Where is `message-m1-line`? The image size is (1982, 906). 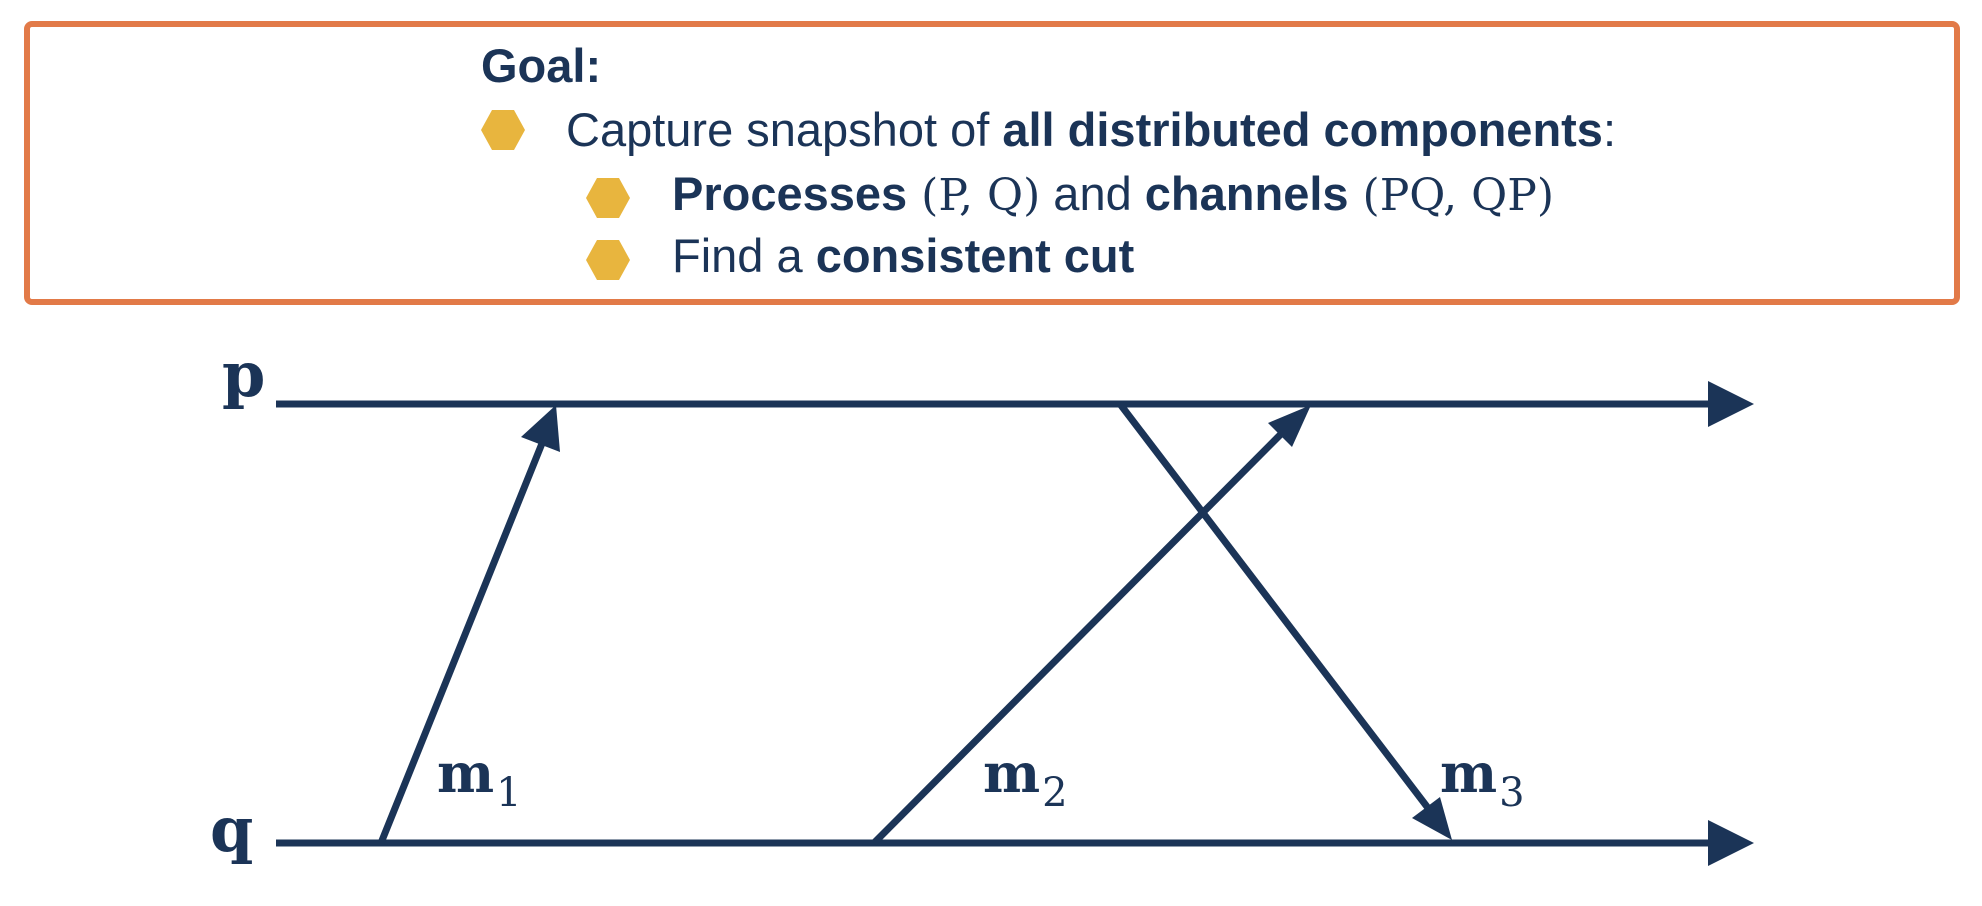 message-m1-line is located at coordinates (463, 639).